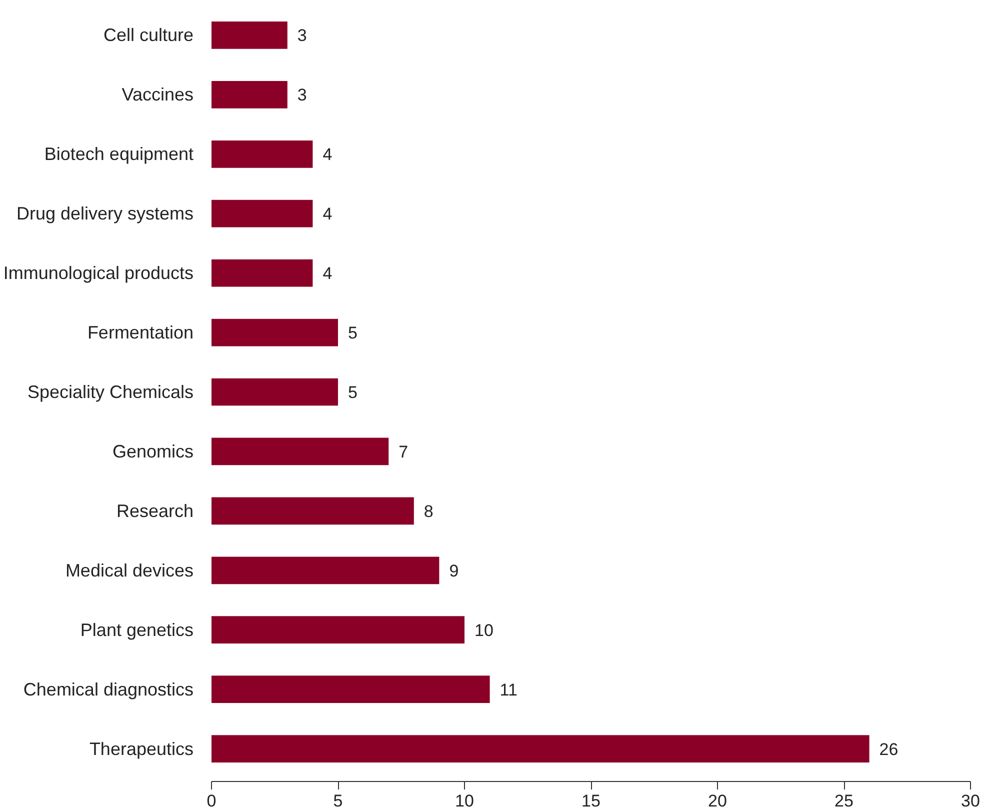 The height and width of the screenshot is (809, 985). What do you see at coordinates (140, 332) in the screenshot?
I see `y-tick-label: Fermentation` at bounding box center [140, 332].